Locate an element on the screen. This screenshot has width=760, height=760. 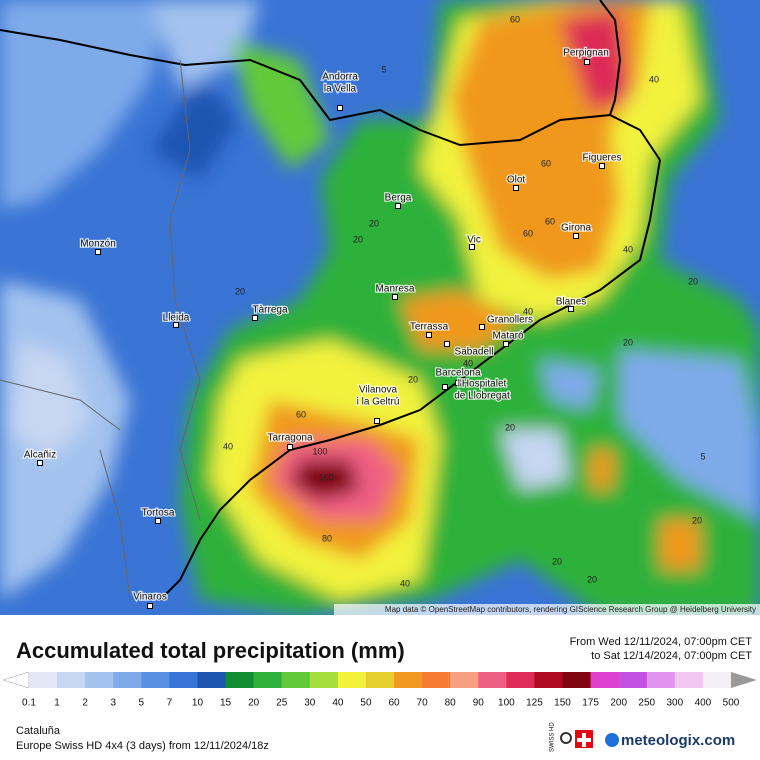
city-label: Lleida is located at coordinates (176, 318).